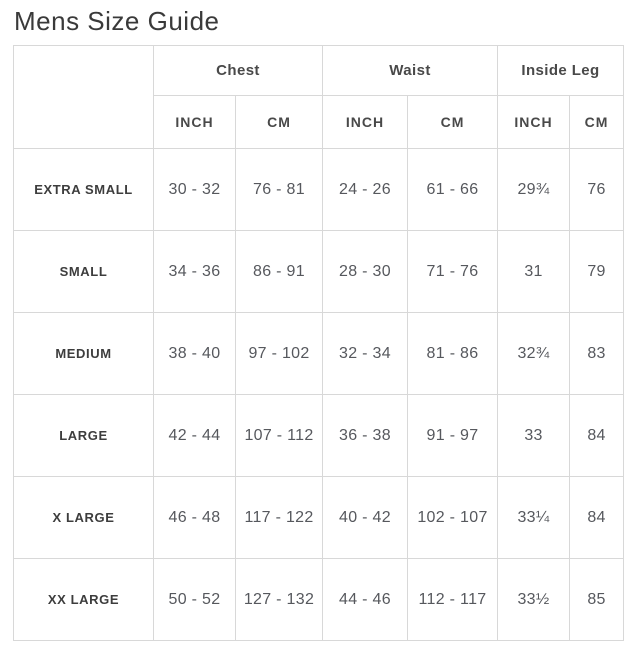 The width and height of the screenshot is (631, 651). What do you see at coordinates (279, 599) in the screenshot?
I see `cell-chest-cm: 127 - 132` at bounding box center [279, 599].